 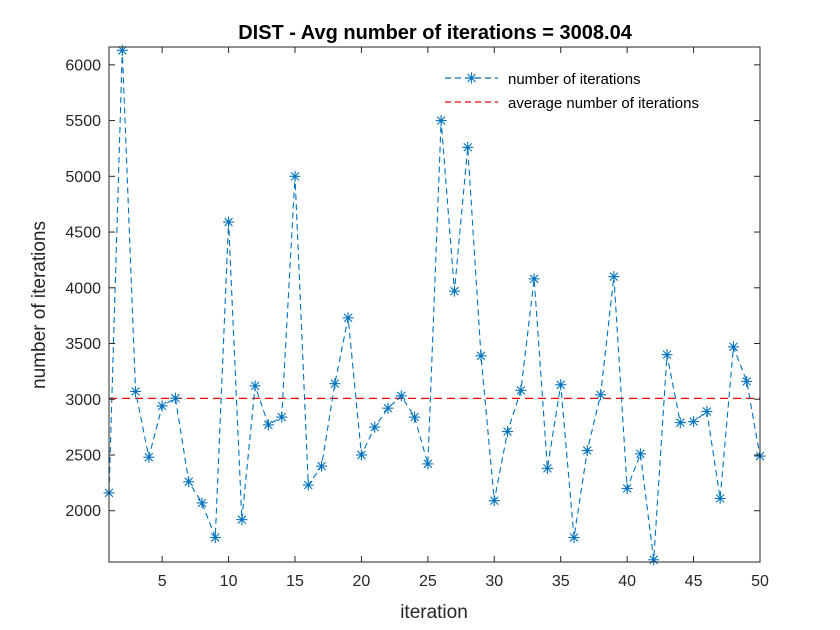 What do you see at coordinates (83, 511) in the screenshot?
I see `y-tick-label: 2000` at bounding box center [83, 511].